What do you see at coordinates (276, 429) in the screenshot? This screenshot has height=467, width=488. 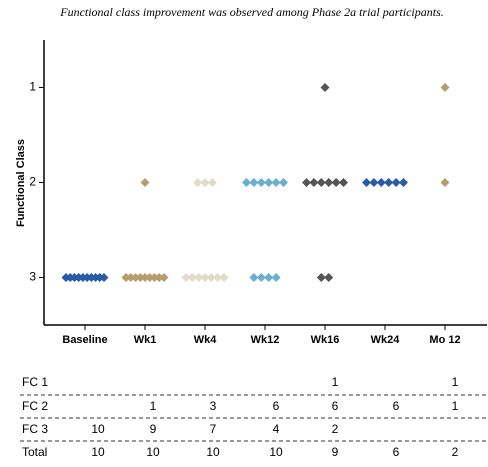 I see `table-value: 4` at bounding box center [276, 429].